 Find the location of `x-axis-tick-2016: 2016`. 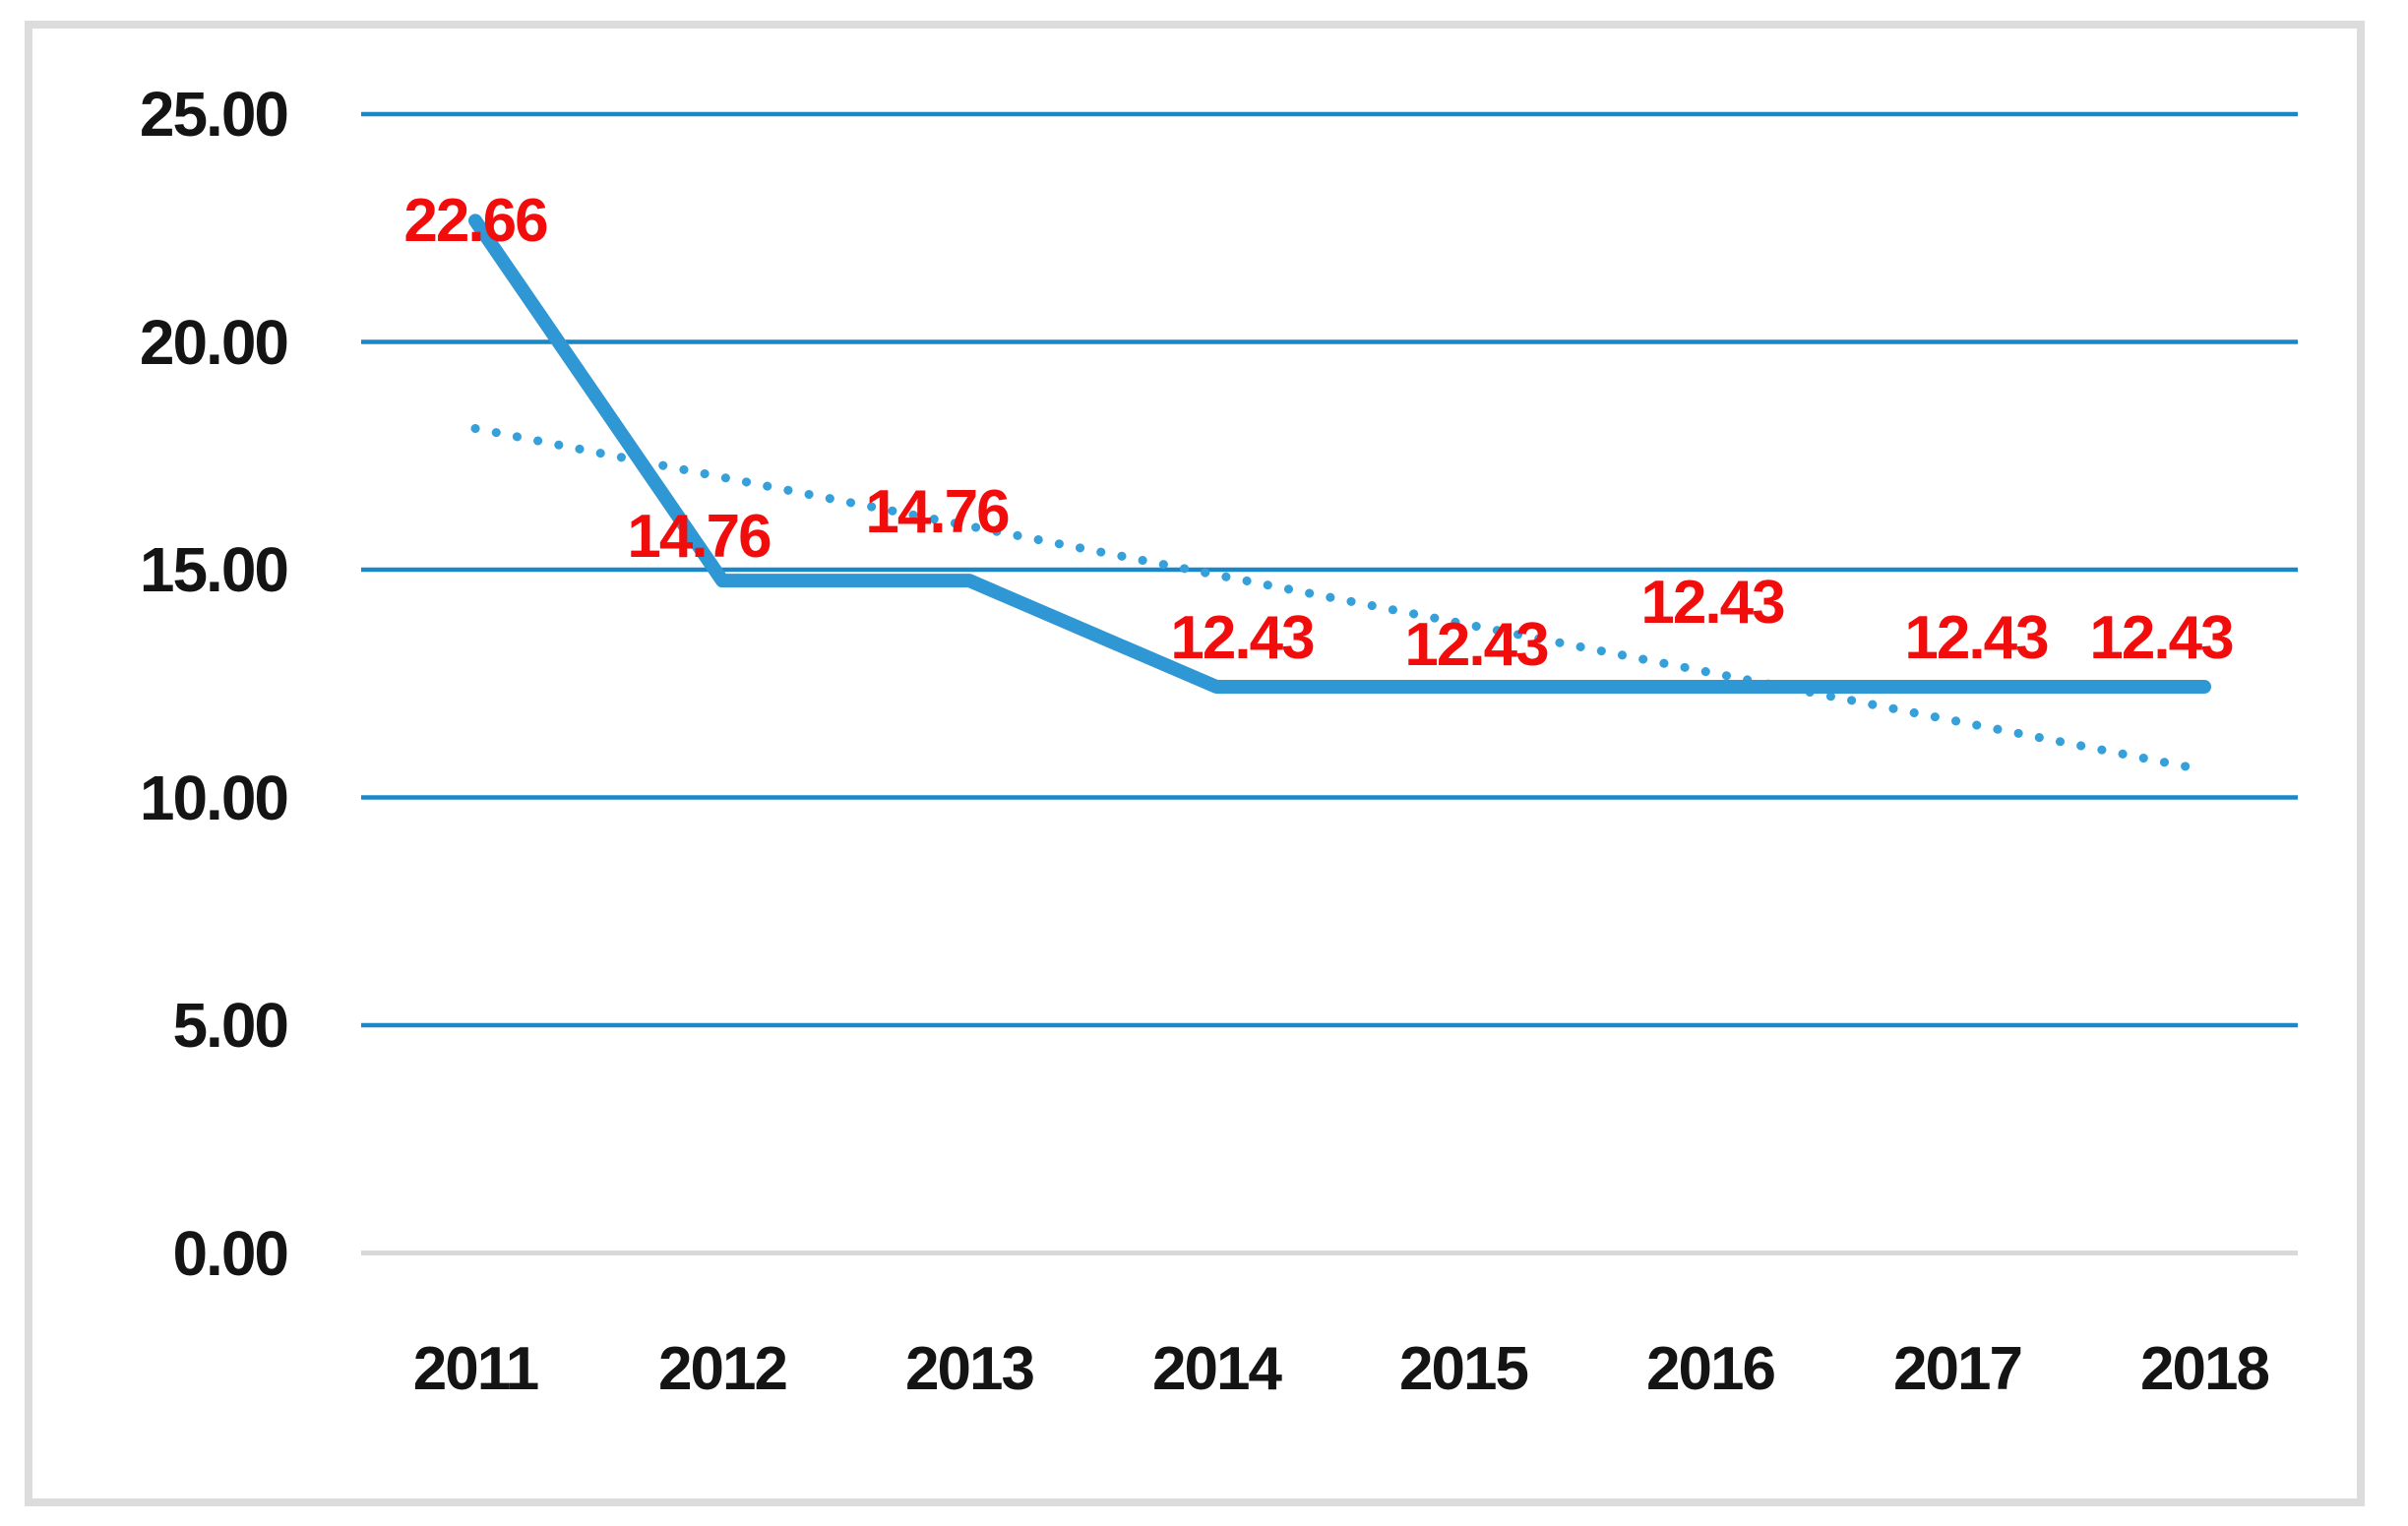

x-axis-tick-2016: 2016 is located at coordinates (1711, 1369).